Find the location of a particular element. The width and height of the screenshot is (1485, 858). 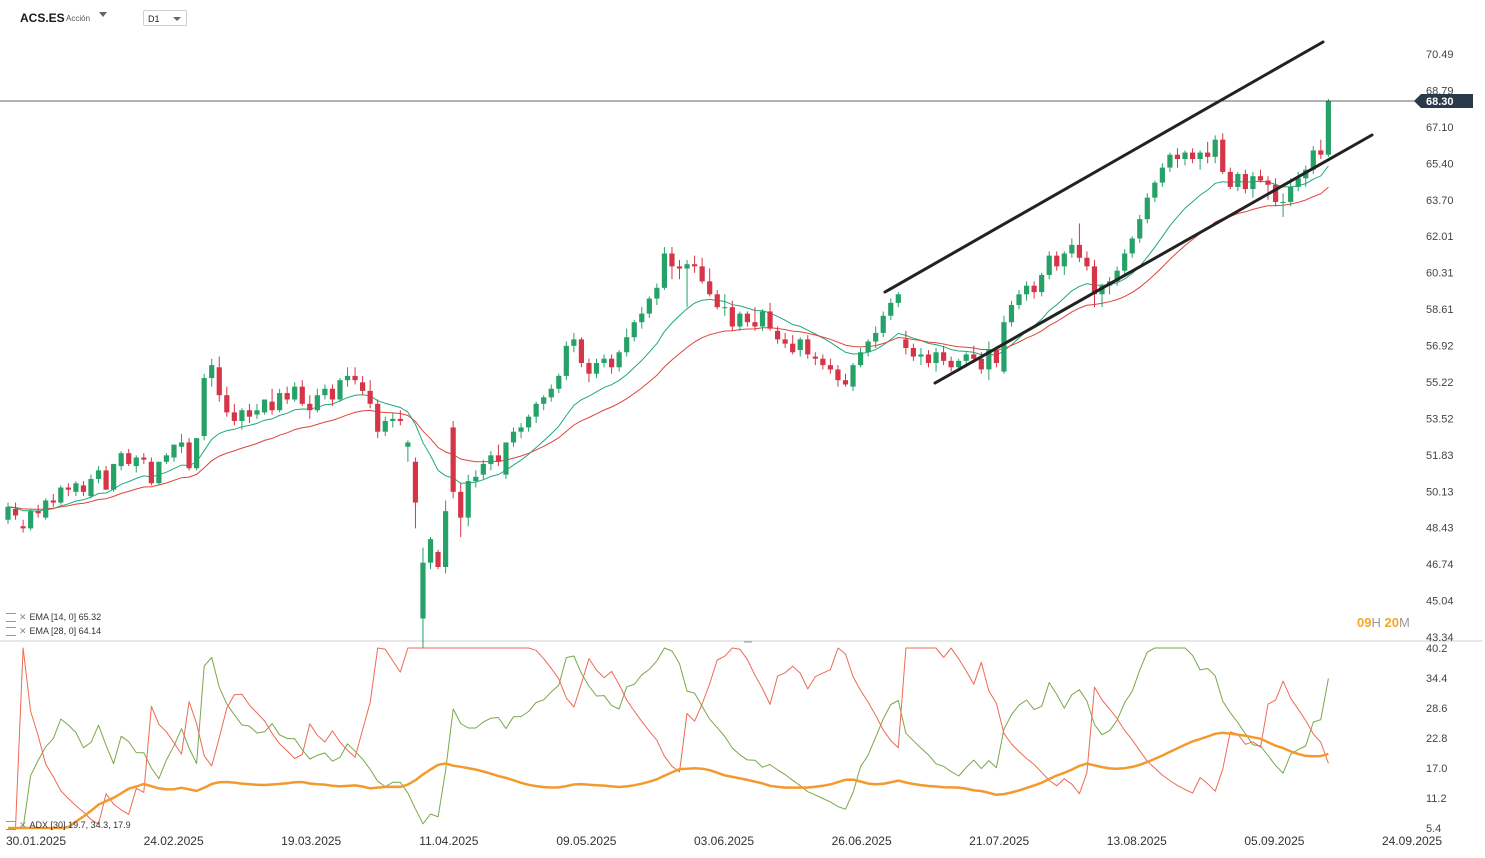

adx-line is located at coordinates (668, 780).